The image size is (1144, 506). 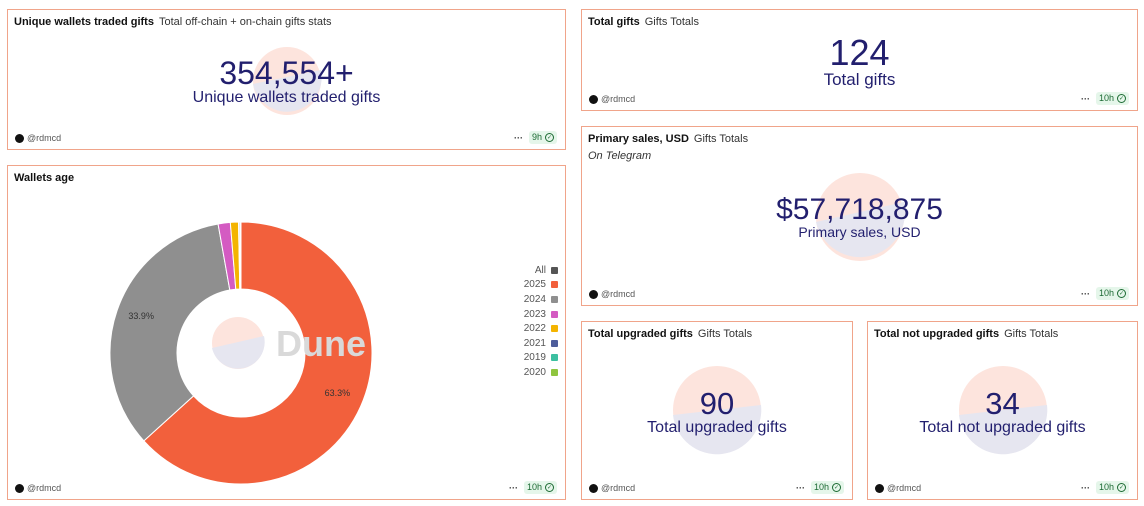 What do you see at coordinates (338, 393) in the screenshot?
I see `slice-label-2025: 63.3%` at bounding box center [338, 393].